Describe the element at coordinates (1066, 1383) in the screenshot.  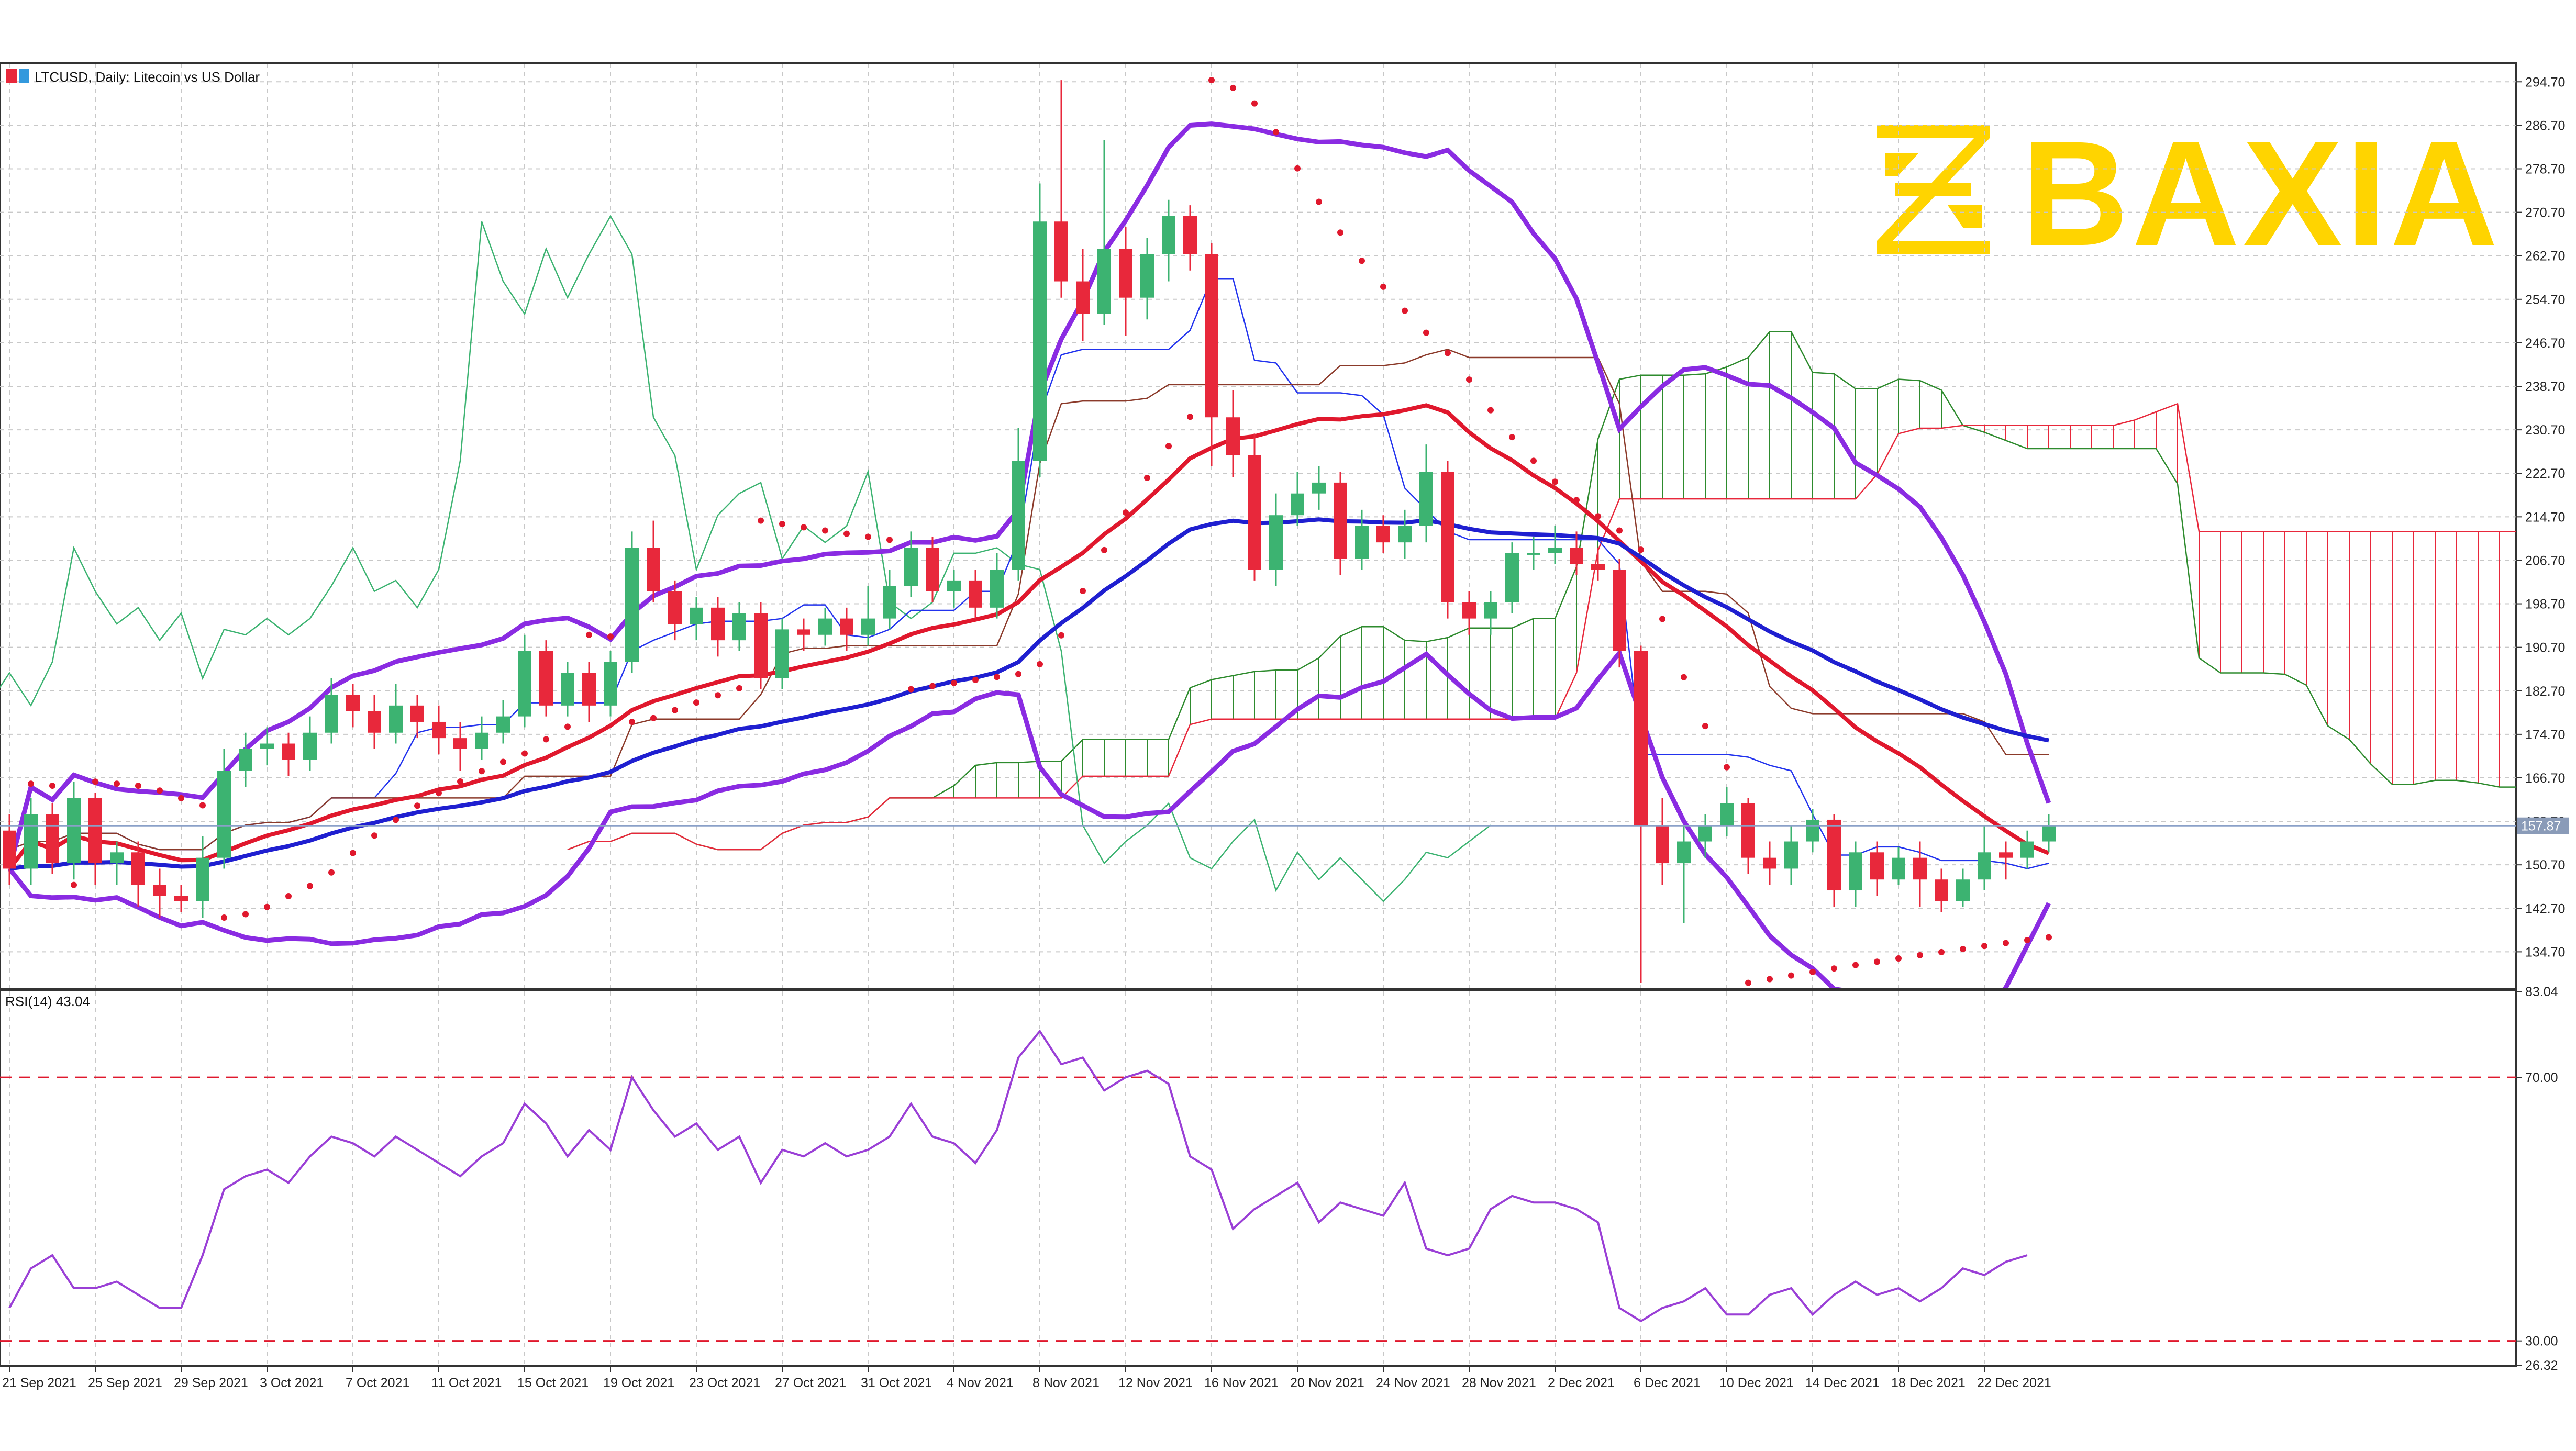
I see `date-label: 8 Nov 2021` at that location.